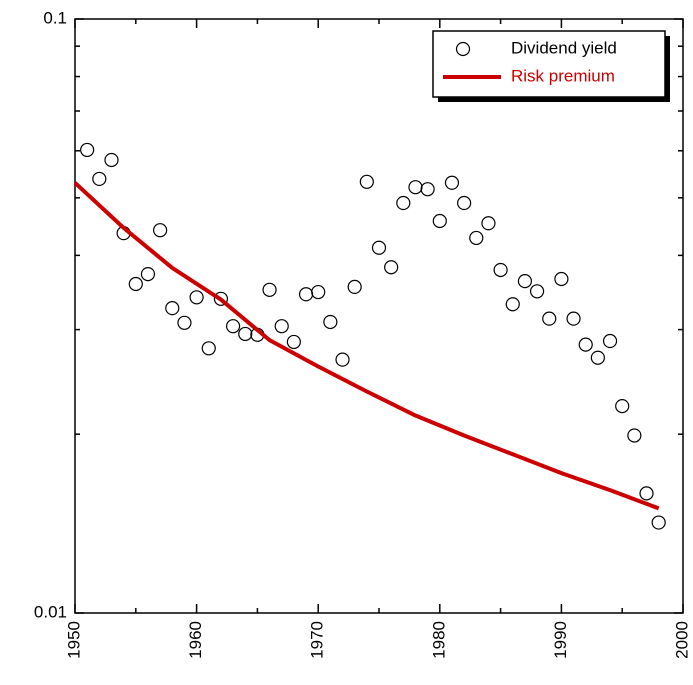 This screenshot has width=693, height=685. I want to click on x-tick-label: 1960, so click(195, 640).